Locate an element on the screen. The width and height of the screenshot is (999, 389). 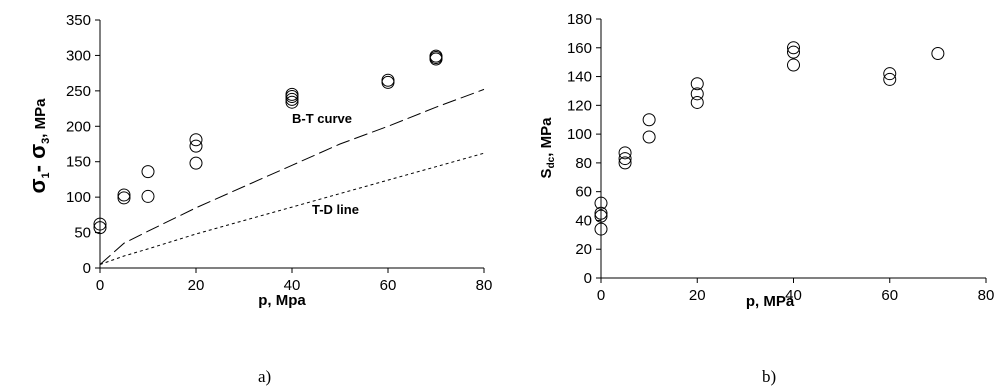
chart-b-y-tick-label: 160 is located at coordinates (579, 48).